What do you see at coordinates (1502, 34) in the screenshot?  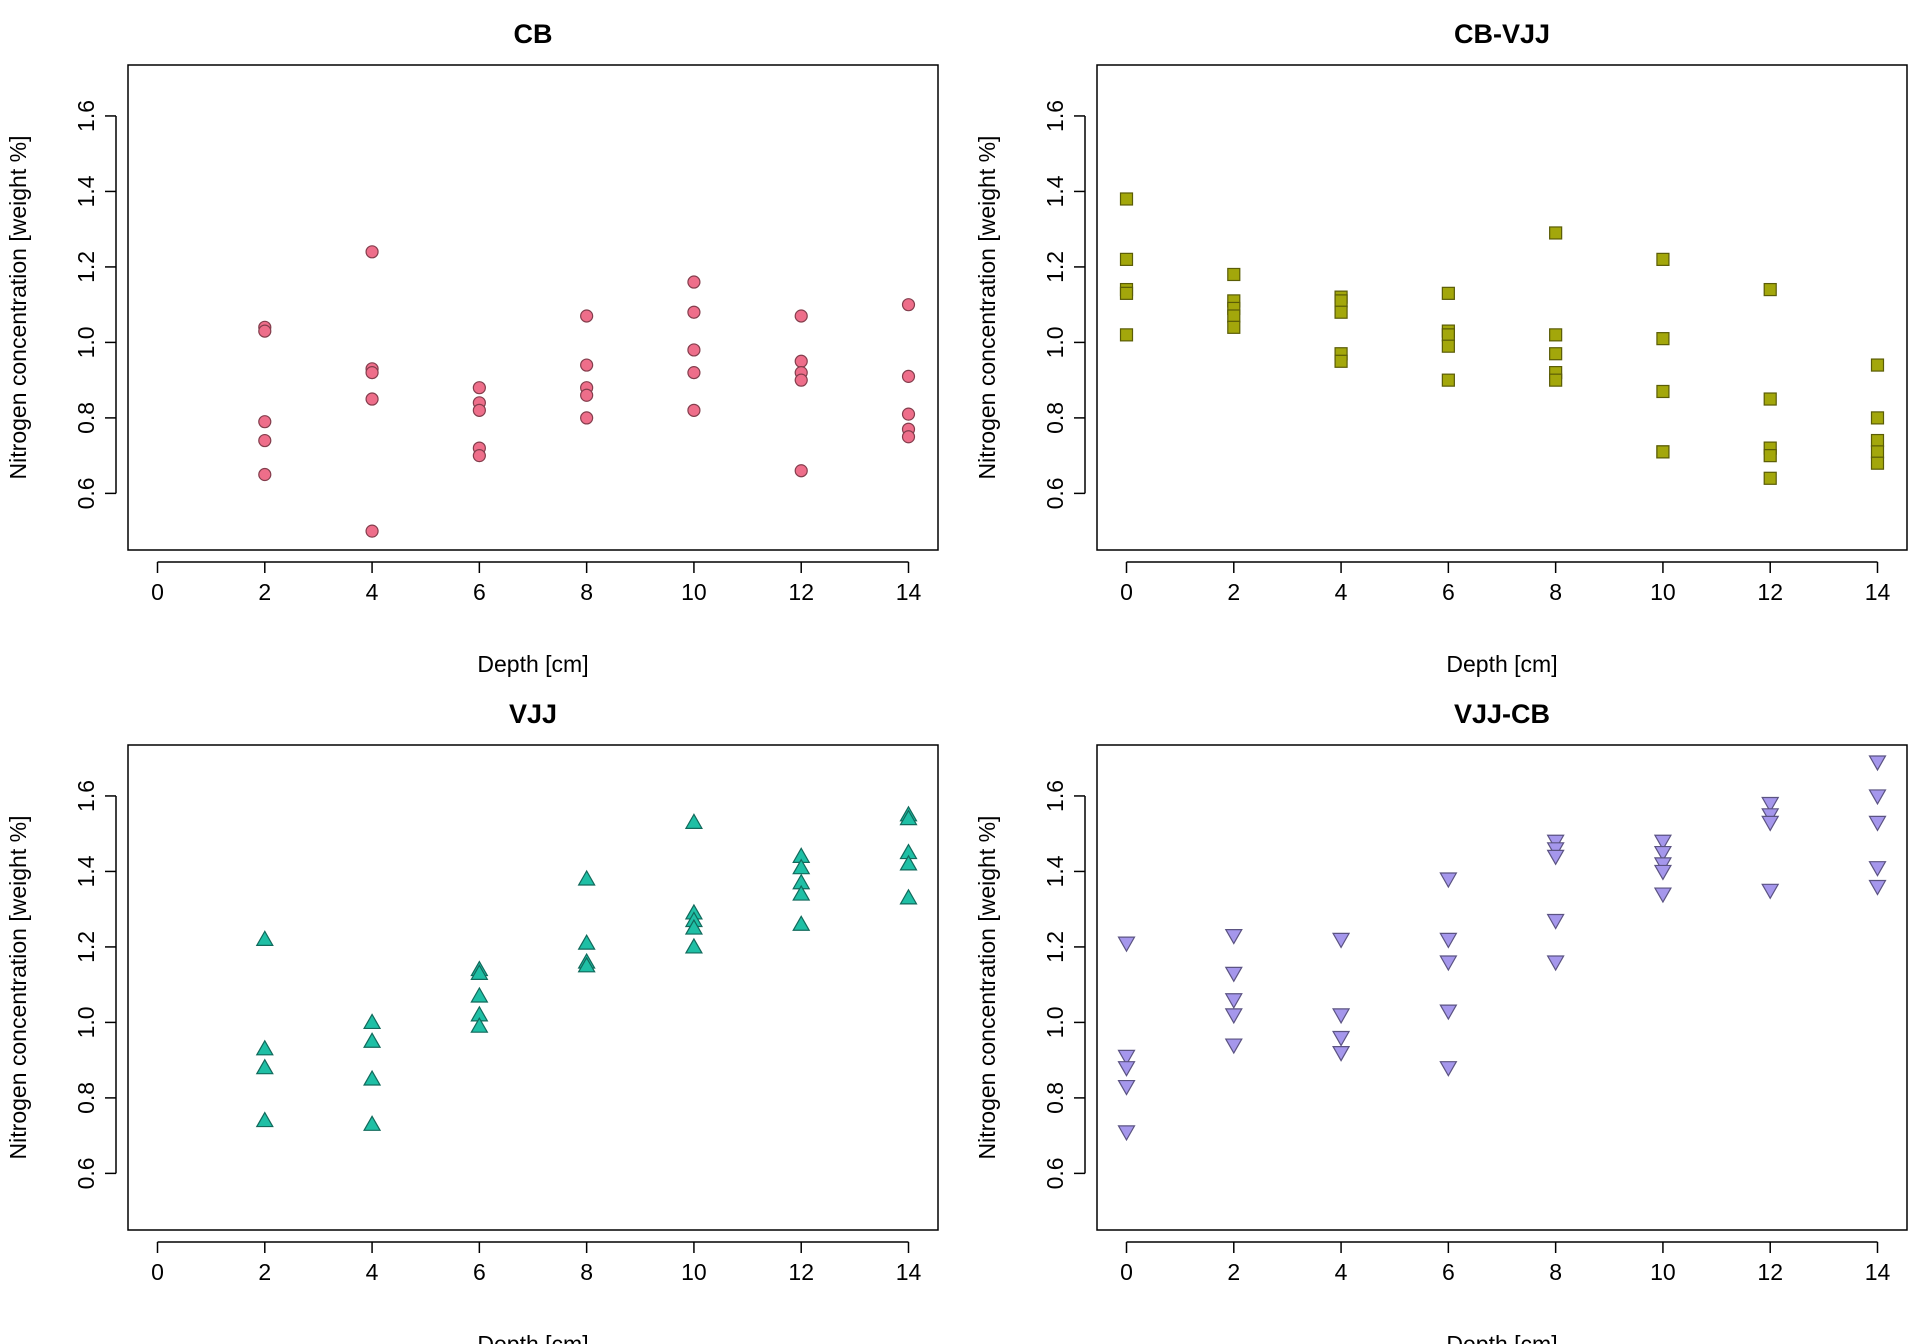 I see `panel-title: CB-VJJ` at bounding box center [1502, 34].